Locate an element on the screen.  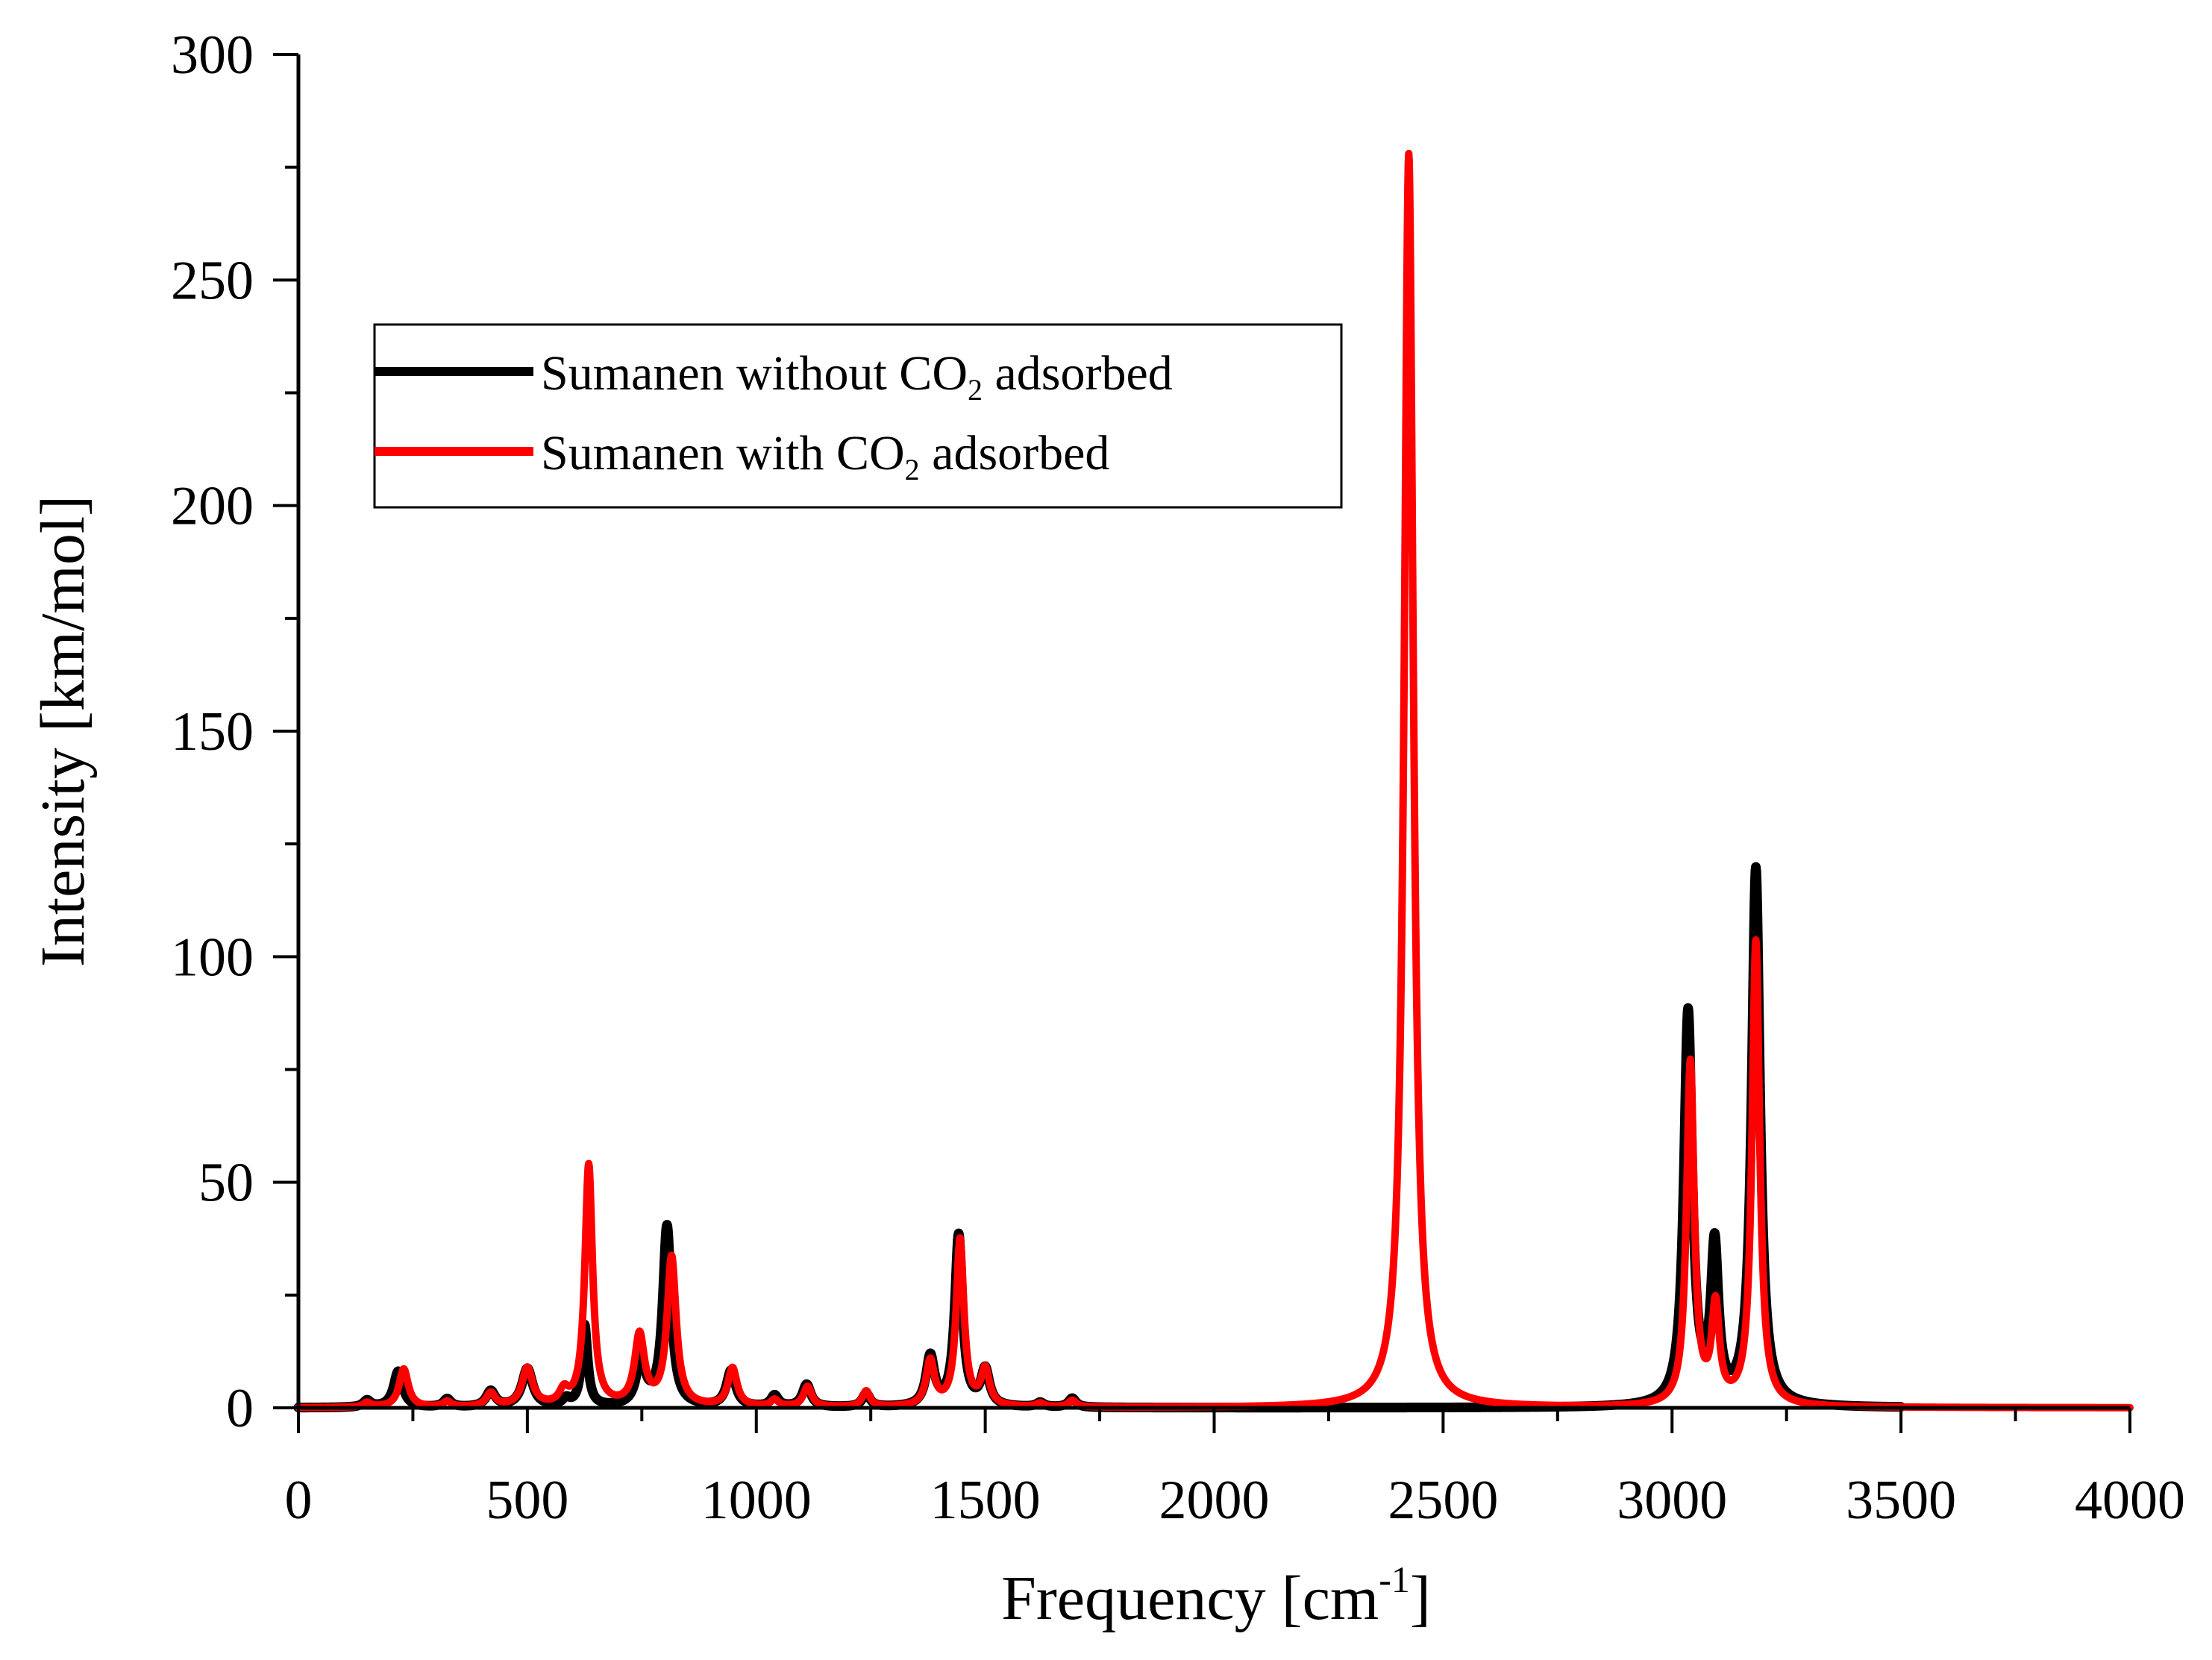
x-tick-label: 0 is located at coordinates (299, 1500).